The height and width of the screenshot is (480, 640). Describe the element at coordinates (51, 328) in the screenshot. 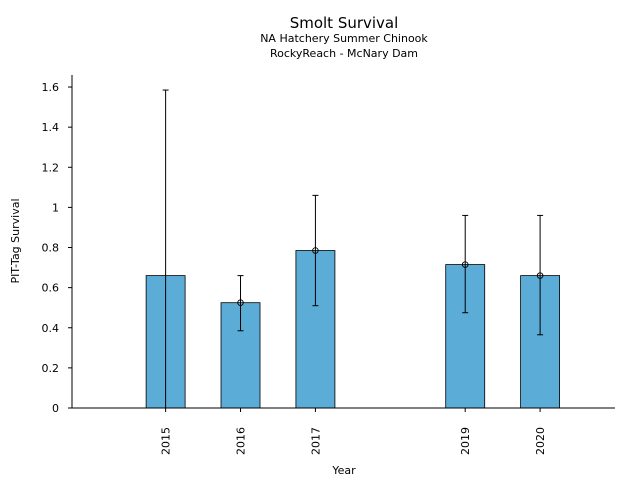

I see `y-tick-label-2: 0.4` at that location.